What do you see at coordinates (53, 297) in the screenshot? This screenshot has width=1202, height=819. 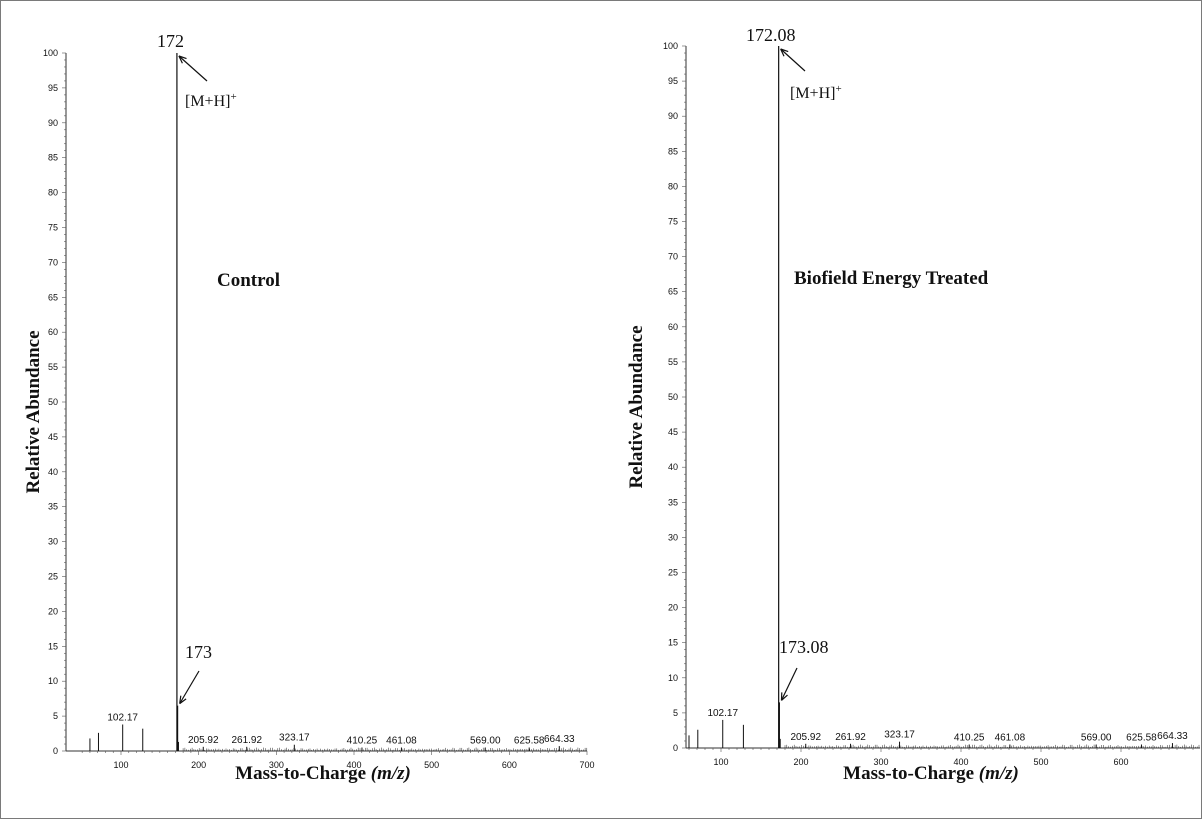 I see `panel1-y-tick-label: 65` at bounding box center [53, 297].